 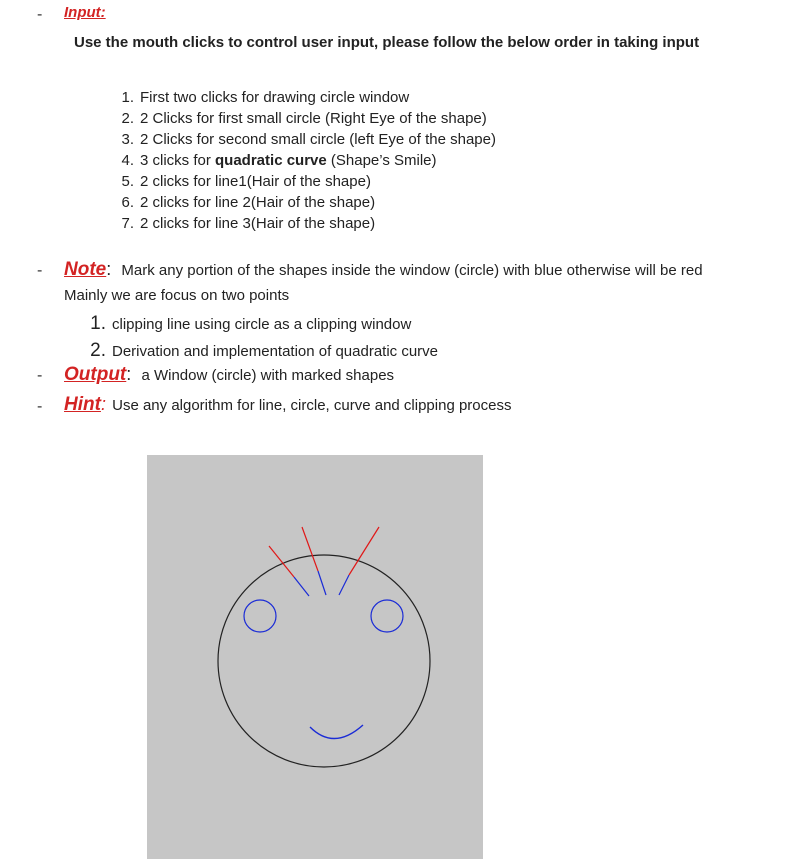 What do you see at coordinates (127, 160) in the screenshot?
I see `list-number: 4.` at bounding box center [127, 160].